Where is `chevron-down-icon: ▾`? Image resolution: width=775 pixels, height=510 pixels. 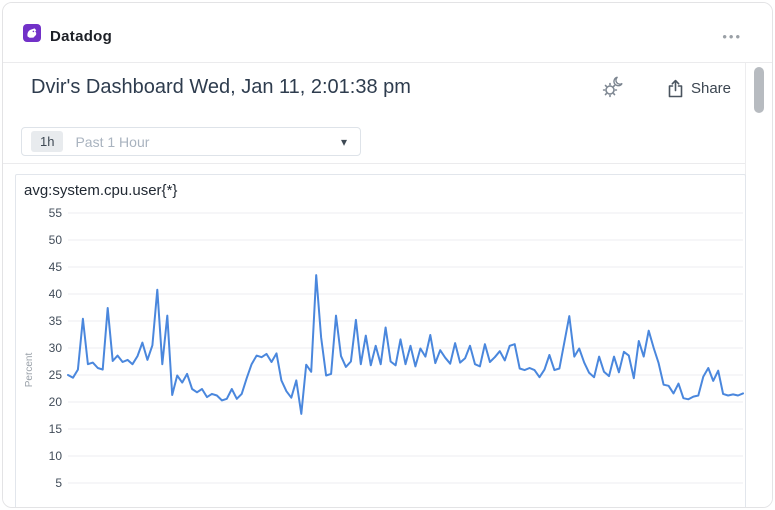 chevron-down-icon: ▾ is located at coordinates (343, 141).